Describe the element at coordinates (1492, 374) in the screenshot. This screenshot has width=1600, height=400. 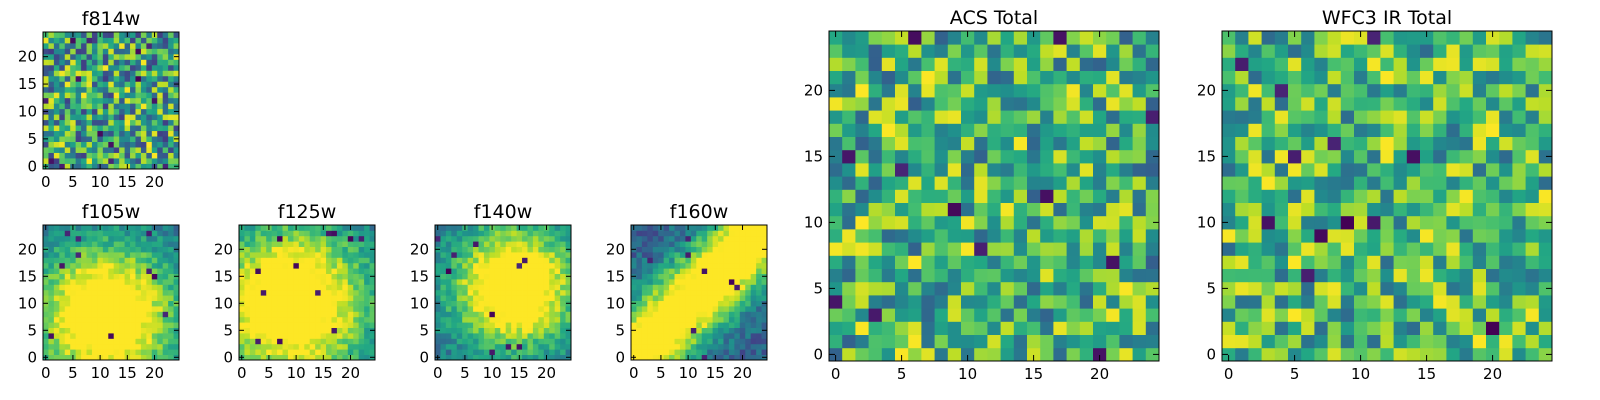
I see `x-tick-label: 20` at that location.